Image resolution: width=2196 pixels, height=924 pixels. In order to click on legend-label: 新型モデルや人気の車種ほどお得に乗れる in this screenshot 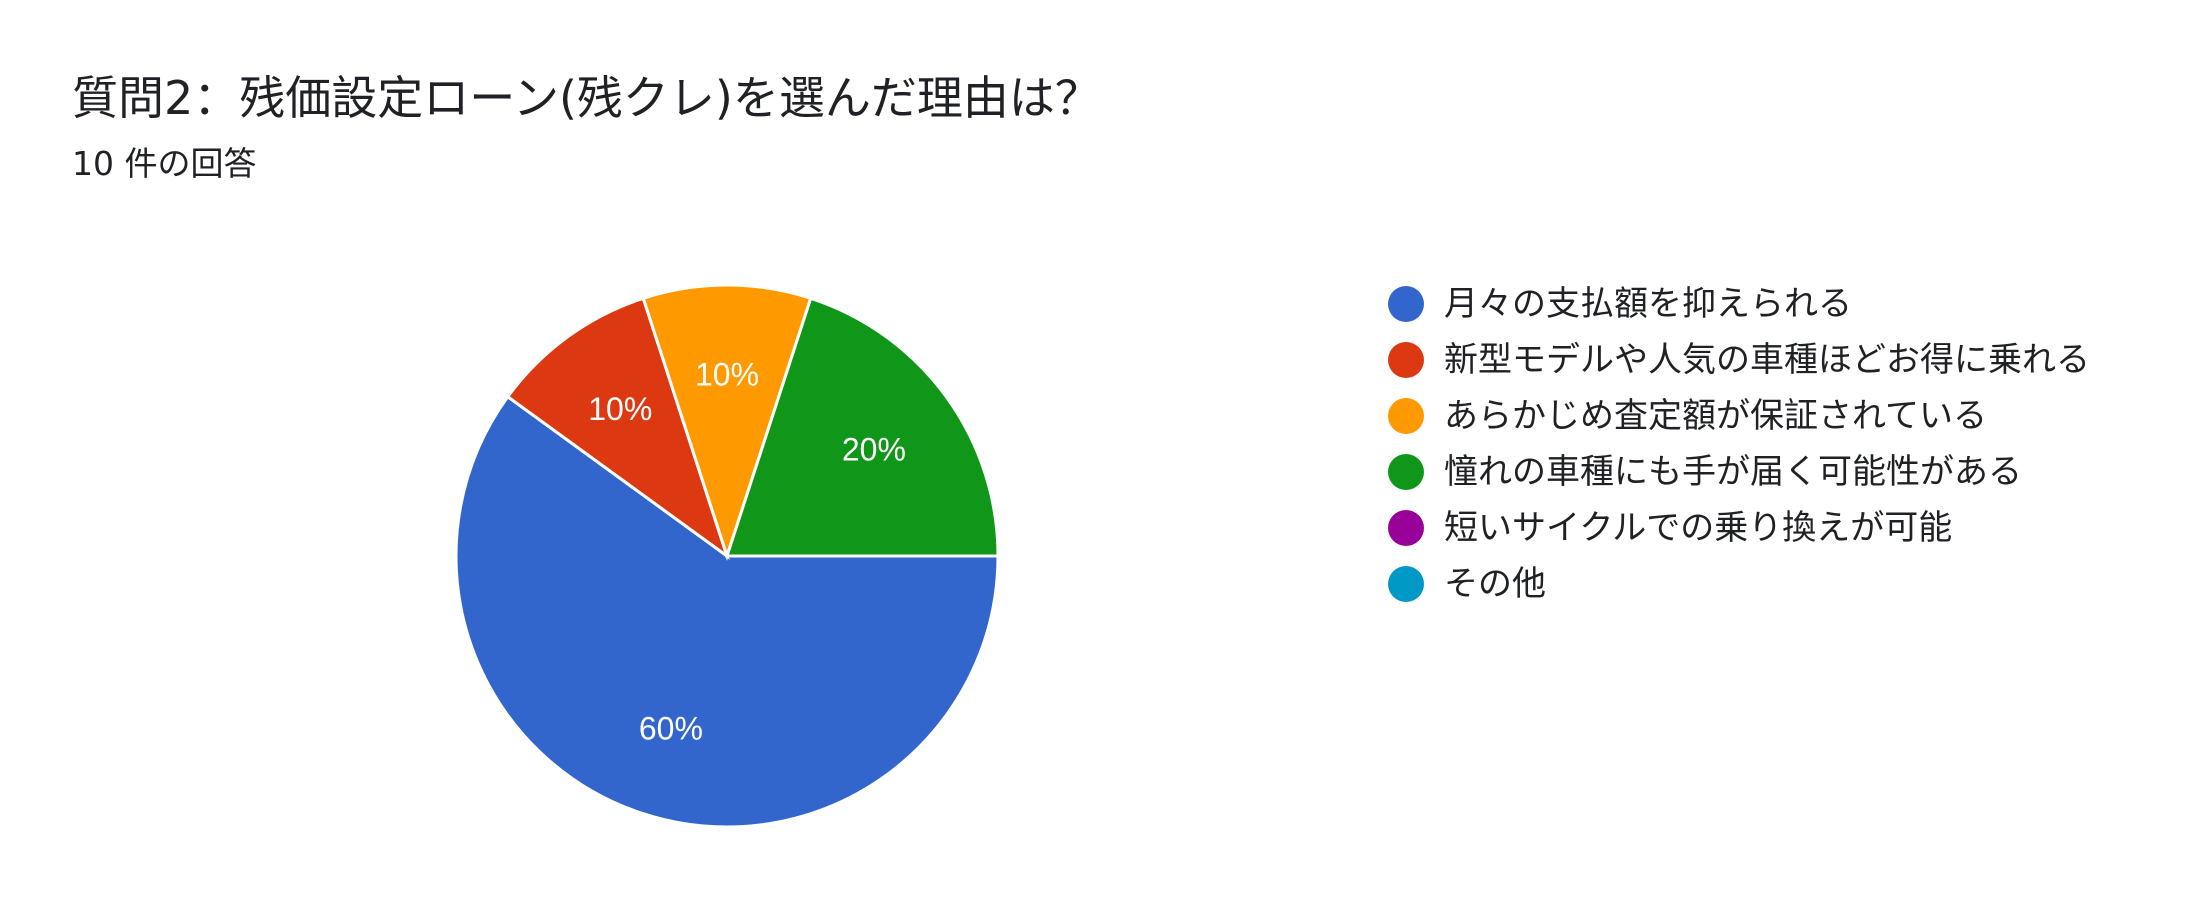, I will do `click(1767, 360)`.